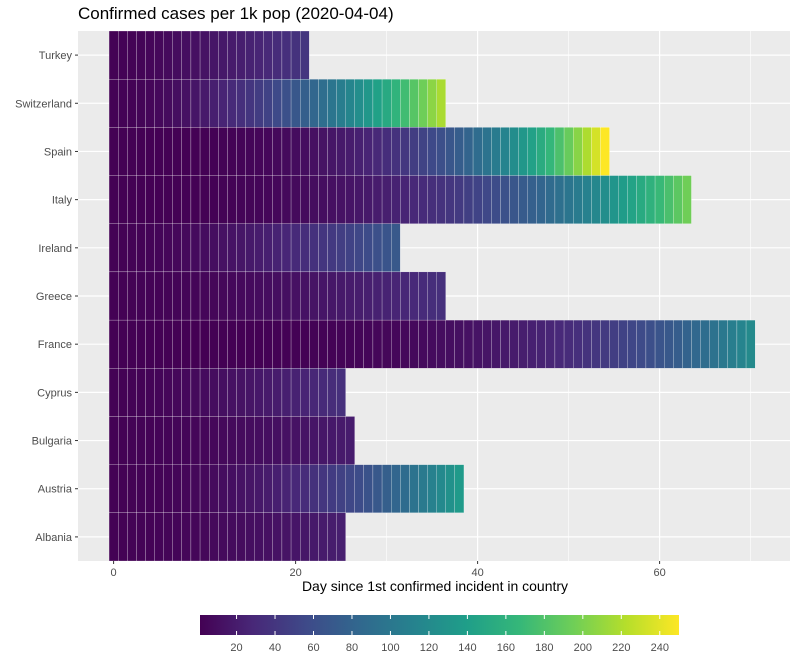  I want to click on colorbar-tick-label: 220, so click(621, 648).